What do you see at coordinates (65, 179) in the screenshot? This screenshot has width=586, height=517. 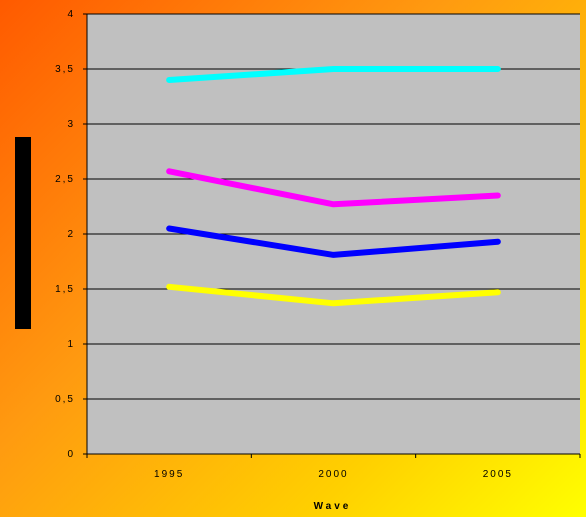 I see `y-tick-label: 2,5` at bounding box center [65, 179].